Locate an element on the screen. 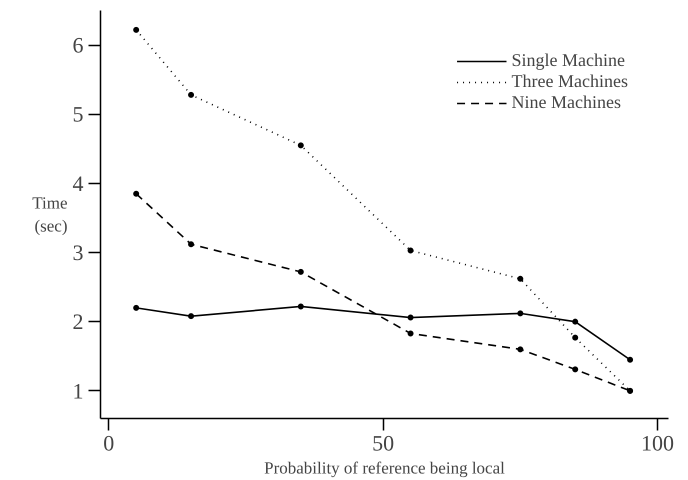  y-tick-label: 6 is located at coordinates (78, 45).